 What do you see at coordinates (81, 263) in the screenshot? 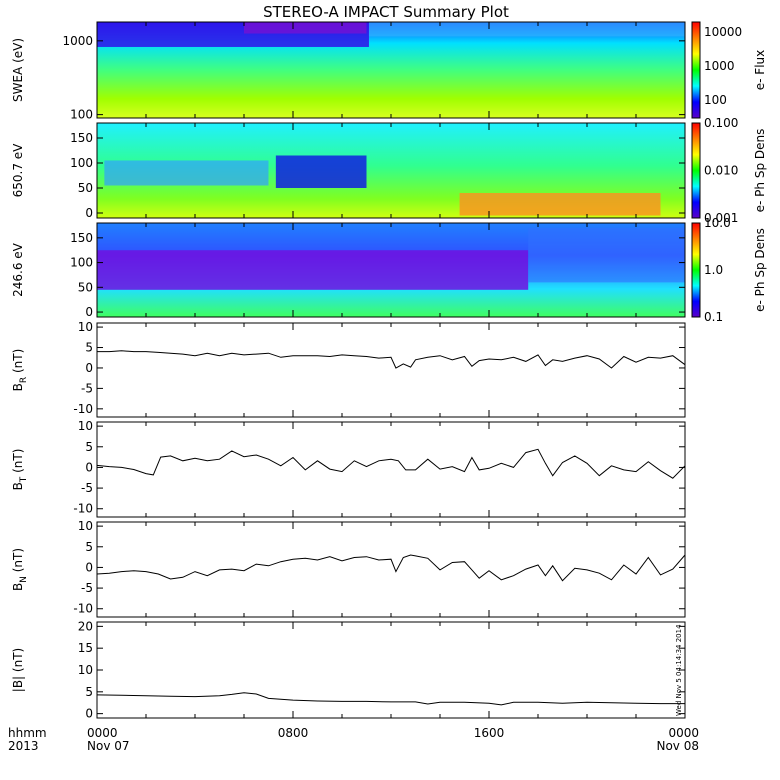
I see `pad246-ytick-label: 100` at bounding box center [81, 263].